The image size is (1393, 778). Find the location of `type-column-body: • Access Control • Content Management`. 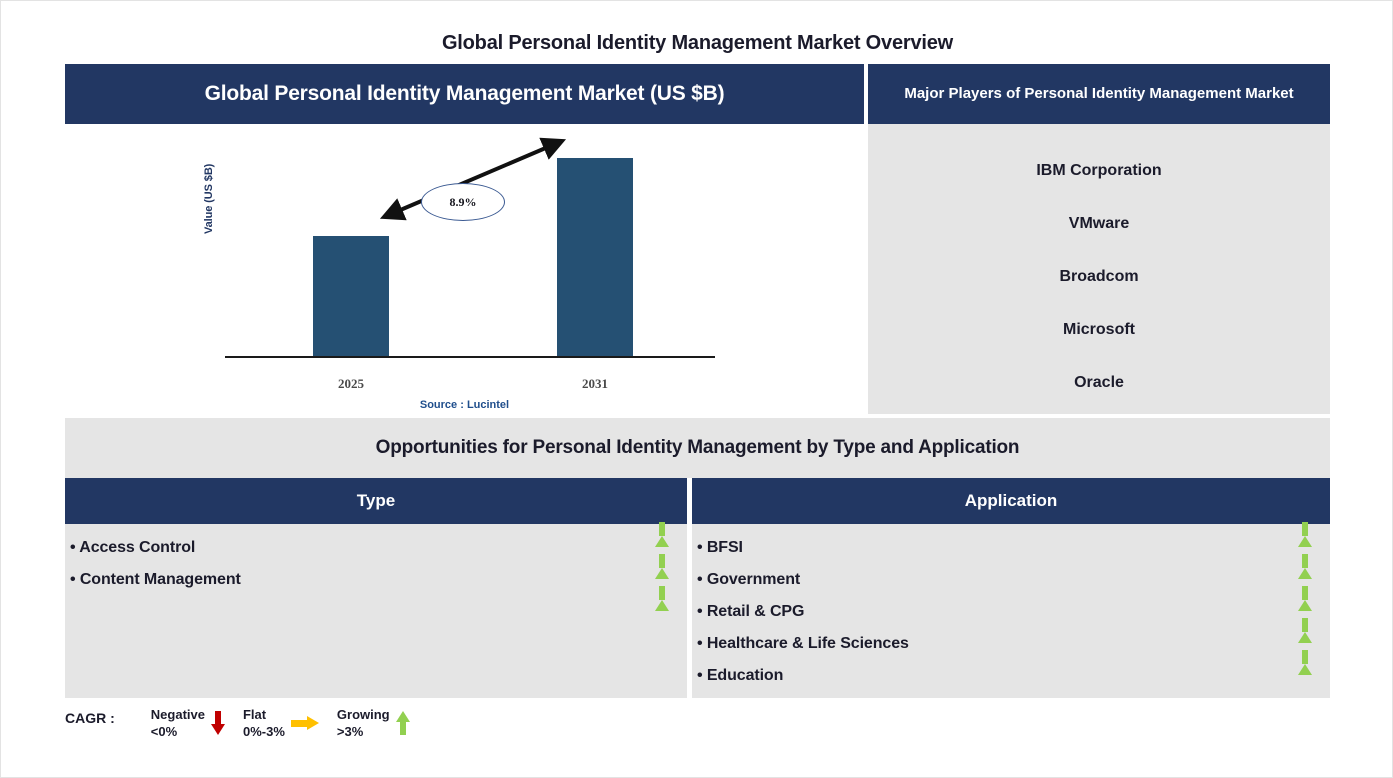

type-column-body: • Access Control • Content Management is located at coordinates (376, 610).